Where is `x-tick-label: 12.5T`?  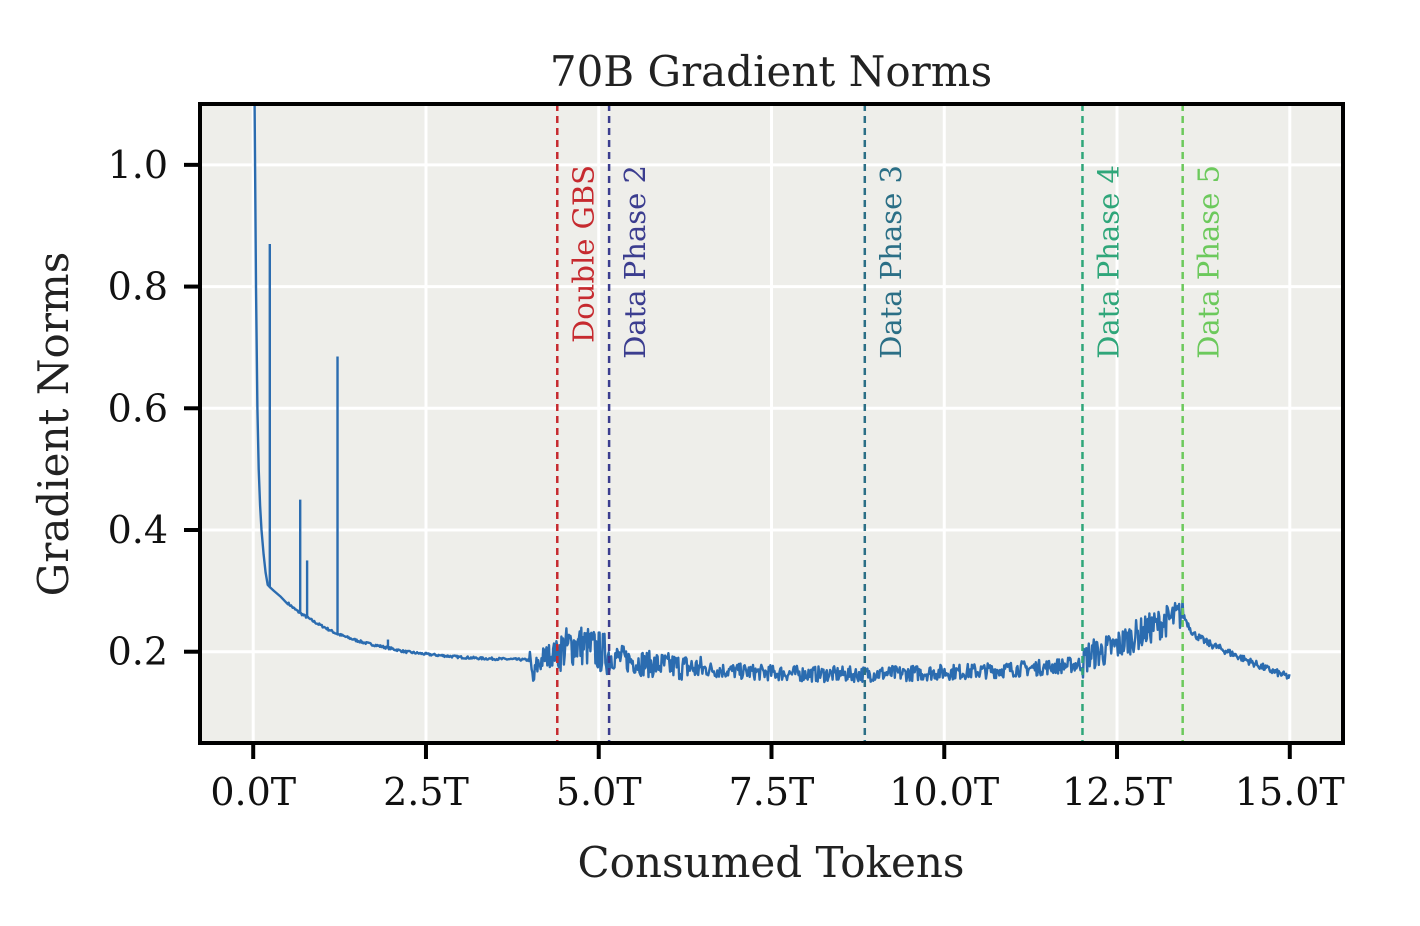 x-tick-label: 12.5T is located at coordinates (1117, 792).